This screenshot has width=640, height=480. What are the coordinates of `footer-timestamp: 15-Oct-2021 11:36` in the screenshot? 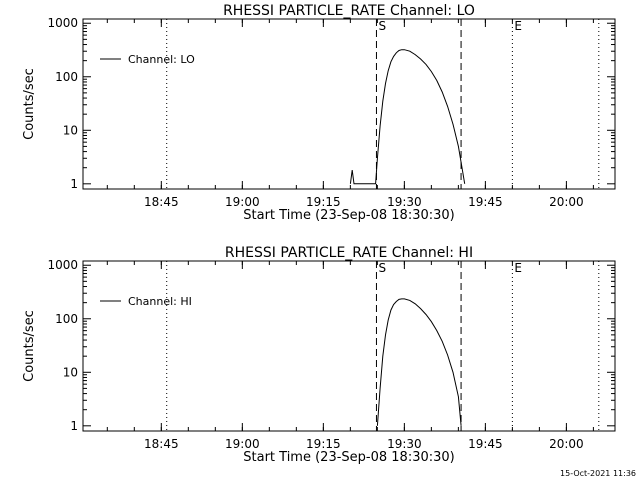 It's located at (598, 473).